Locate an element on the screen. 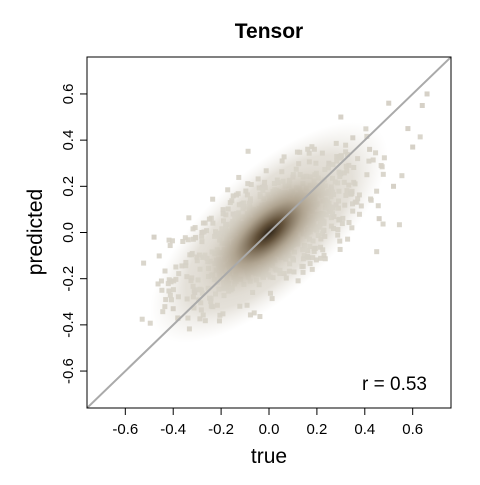  y-axis: -0.6 -0.4 -0.2 0.0 0.2 0.4 0.6 is located at coordinates (74, 234).